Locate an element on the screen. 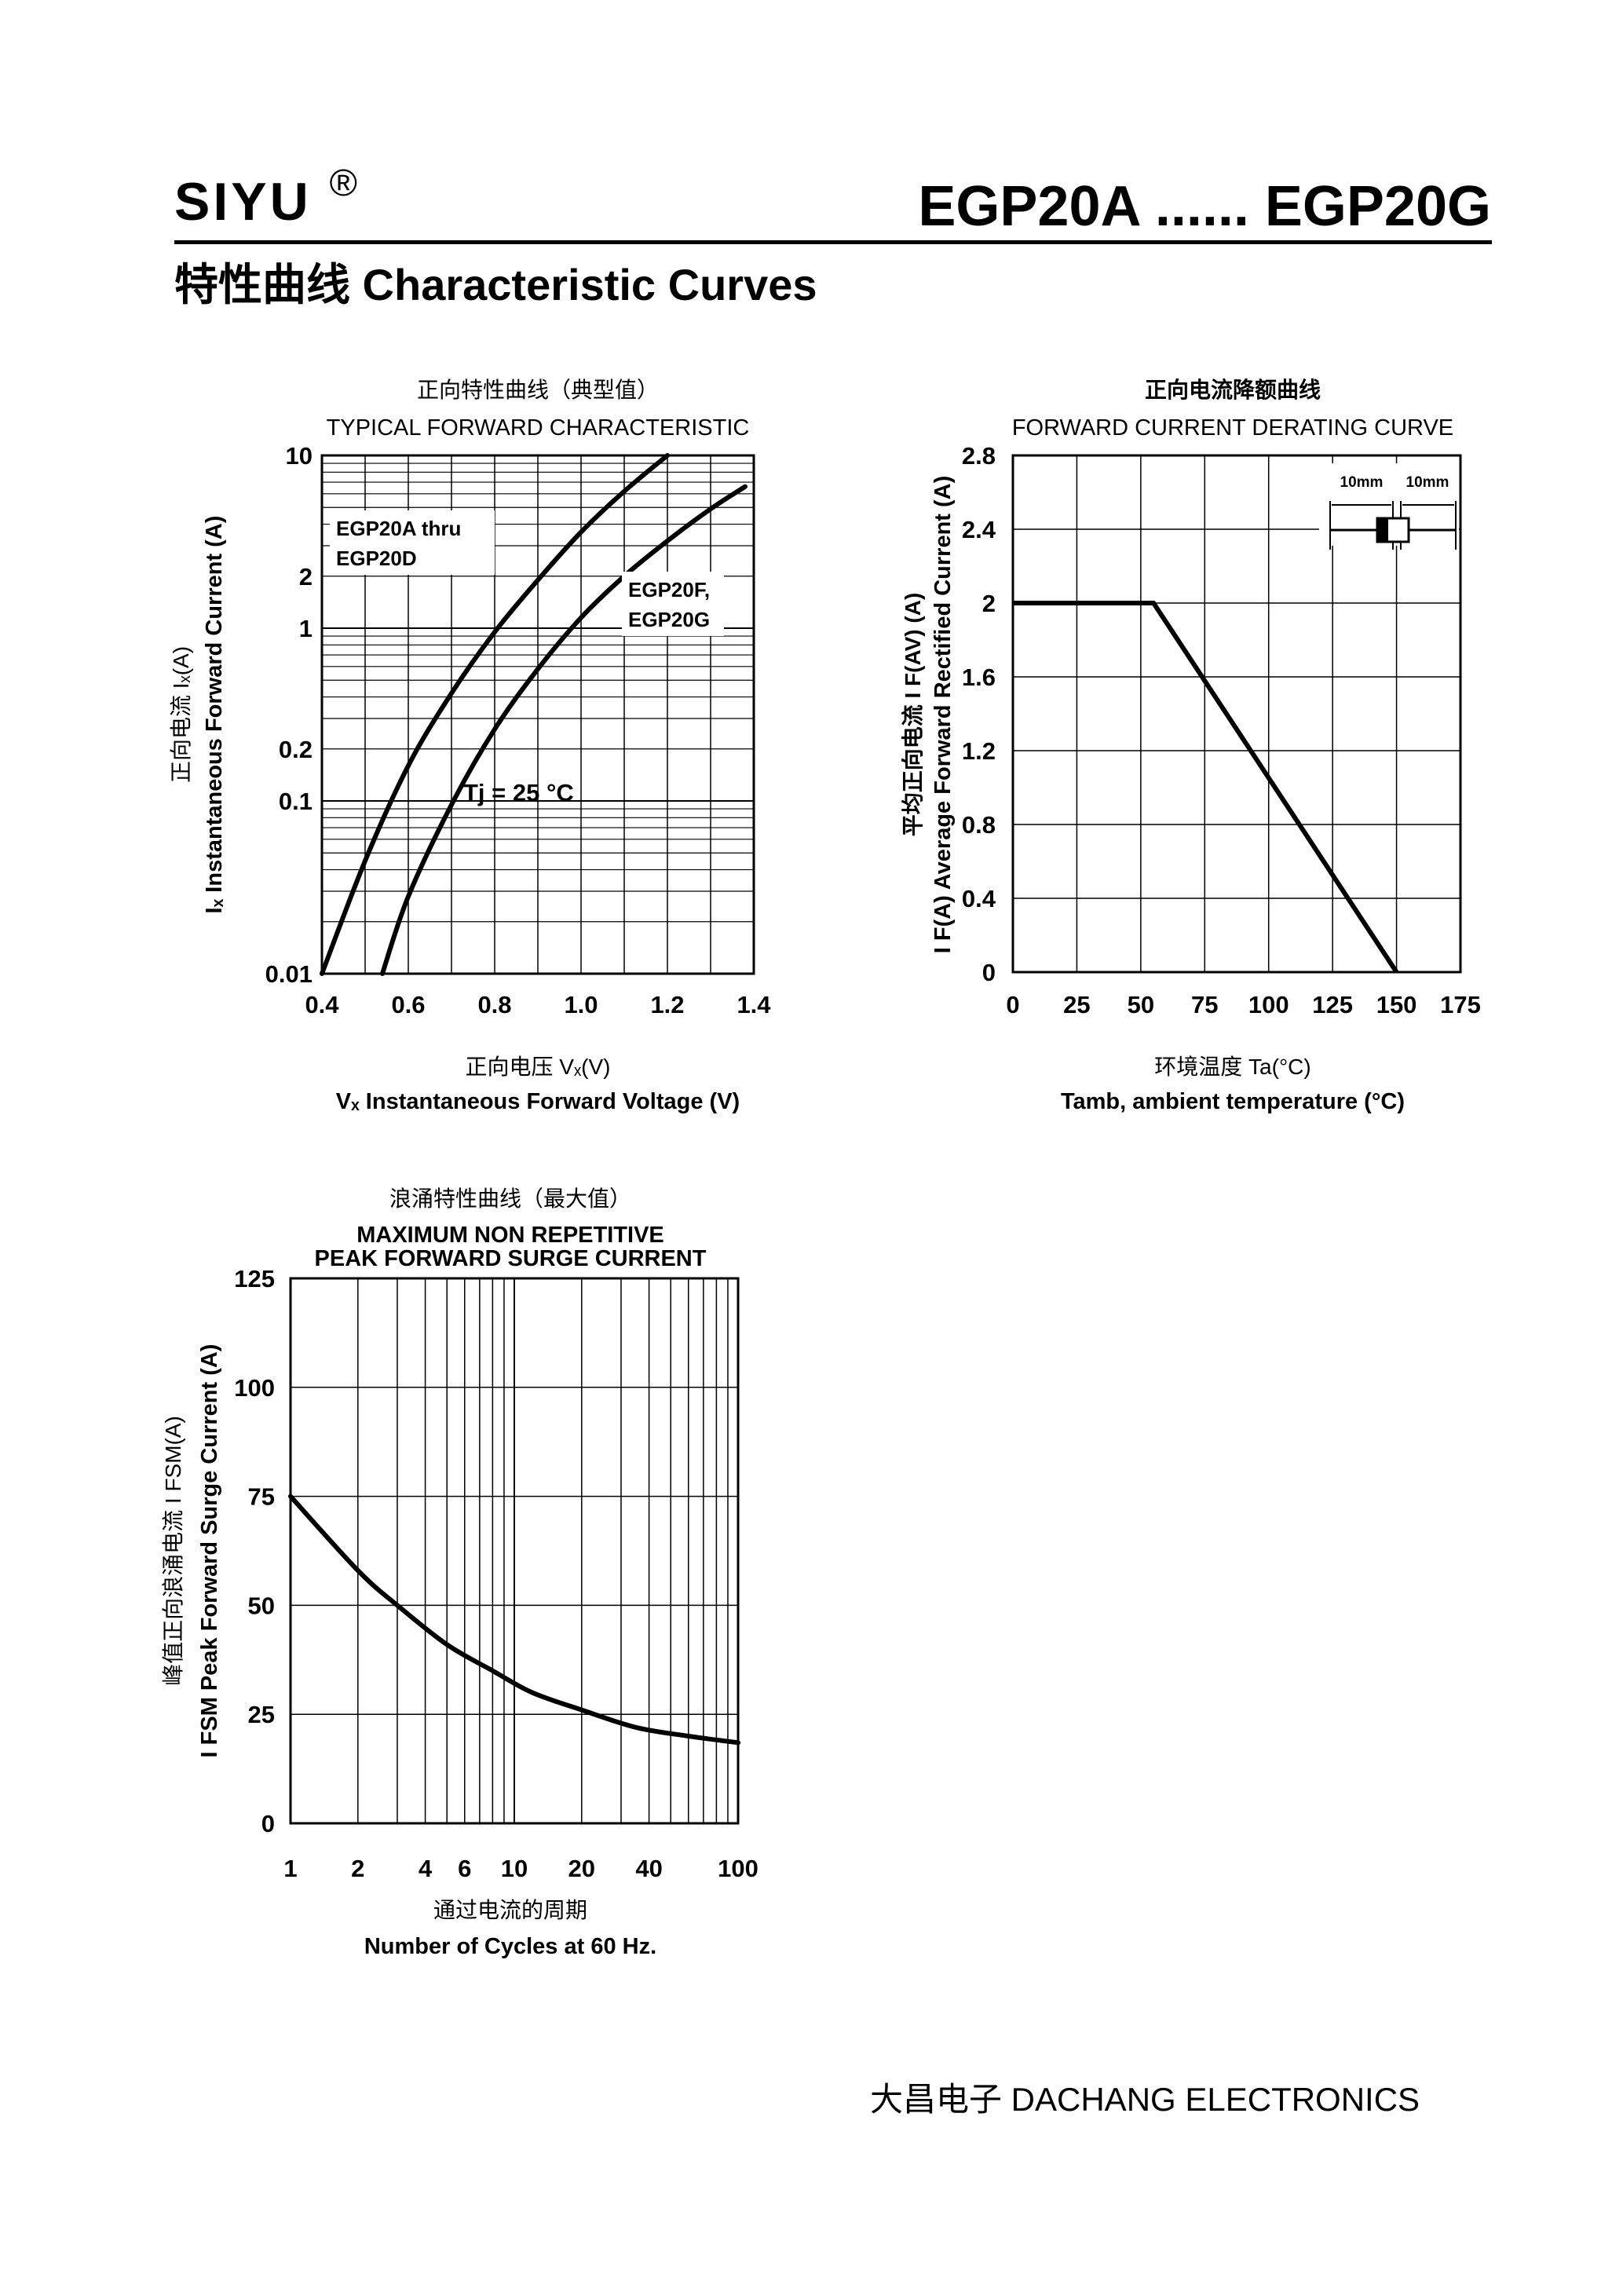 Image resolution: width=1623 pixels, height=2296 pixels. y-axis-label-cn: 平均正向电流 I F(AV) (A) is located at coordinates (913, 715).